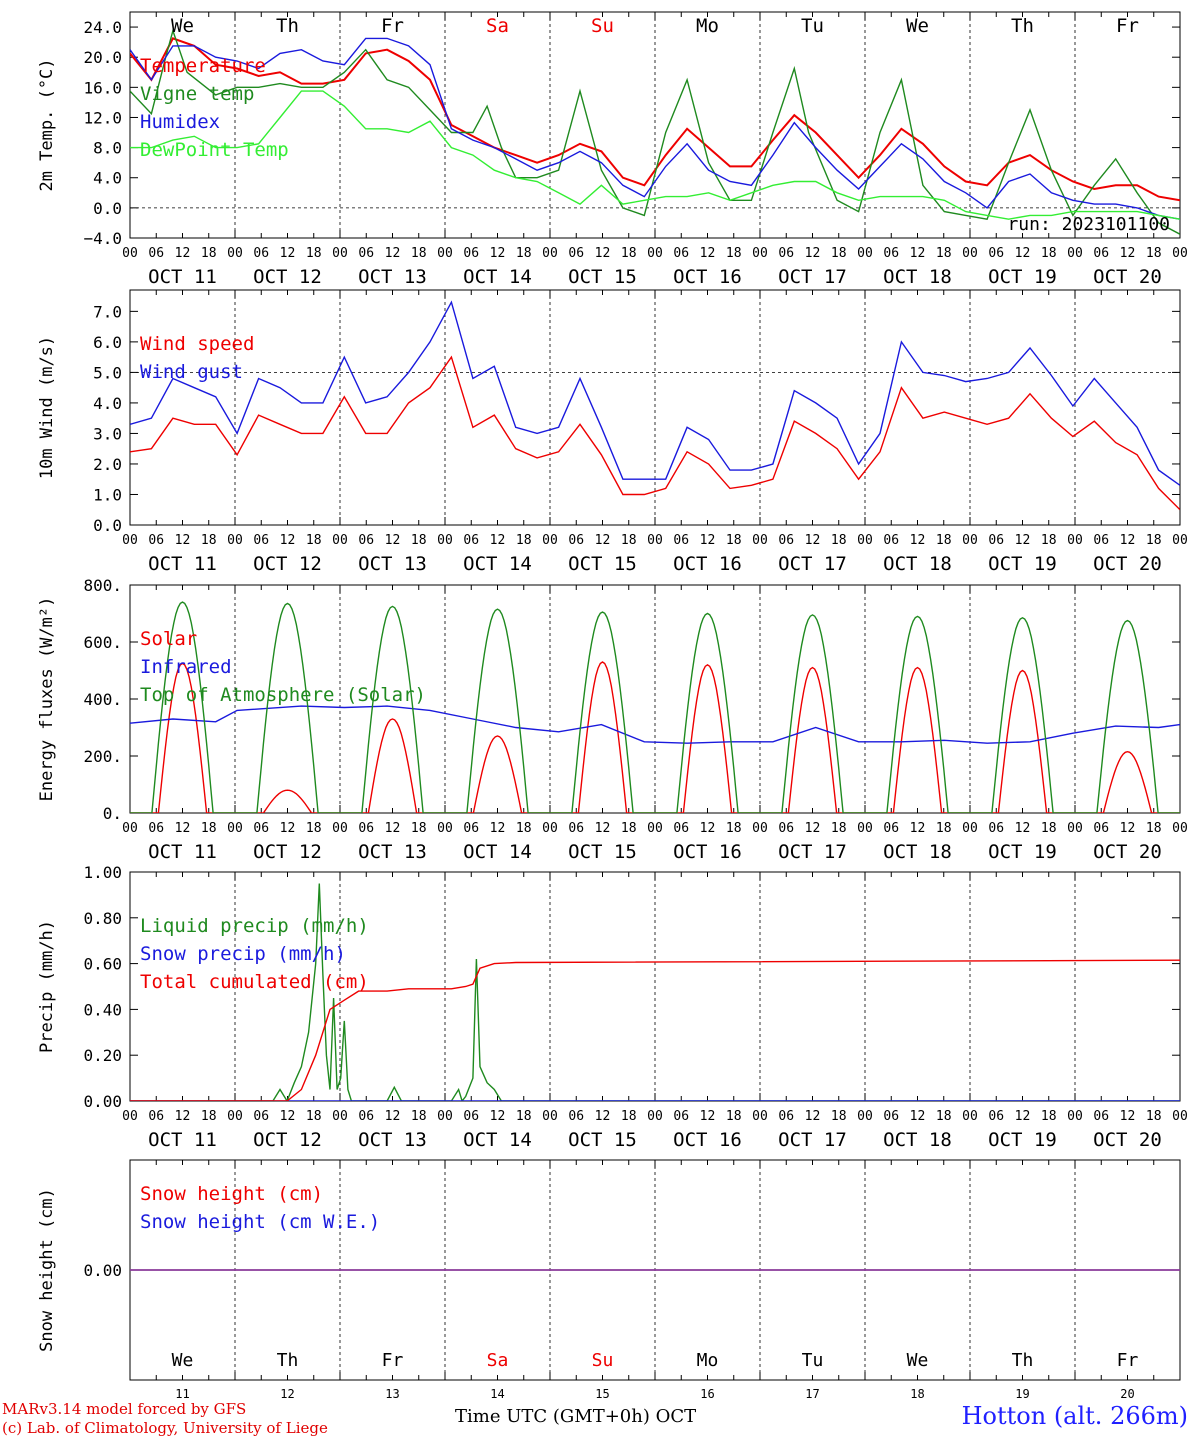 This screenshot has height=1440, width=1194. What do you see at coordinates (813, 1360) in the screenshot?
I see `weekday-label: Tu` at bounding box center [813, 1360].